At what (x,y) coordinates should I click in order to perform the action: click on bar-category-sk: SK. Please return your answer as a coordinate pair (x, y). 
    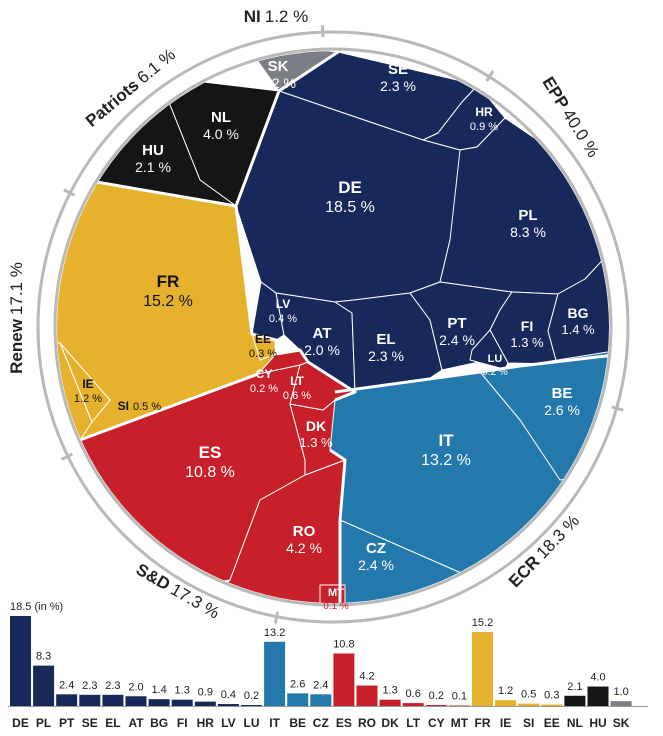
    Looking at the image, I should click on (621, 723).